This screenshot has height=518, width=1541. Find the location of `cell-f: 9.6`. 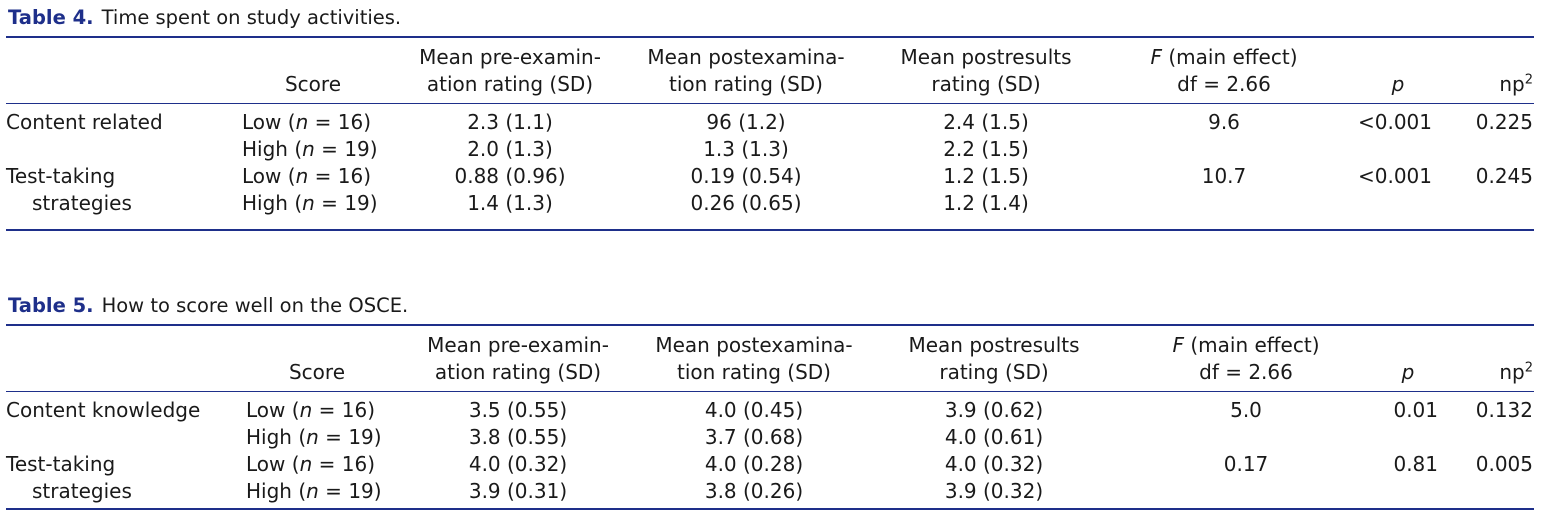

cell-f: 9.6 is located at coordinates (1224, 122).